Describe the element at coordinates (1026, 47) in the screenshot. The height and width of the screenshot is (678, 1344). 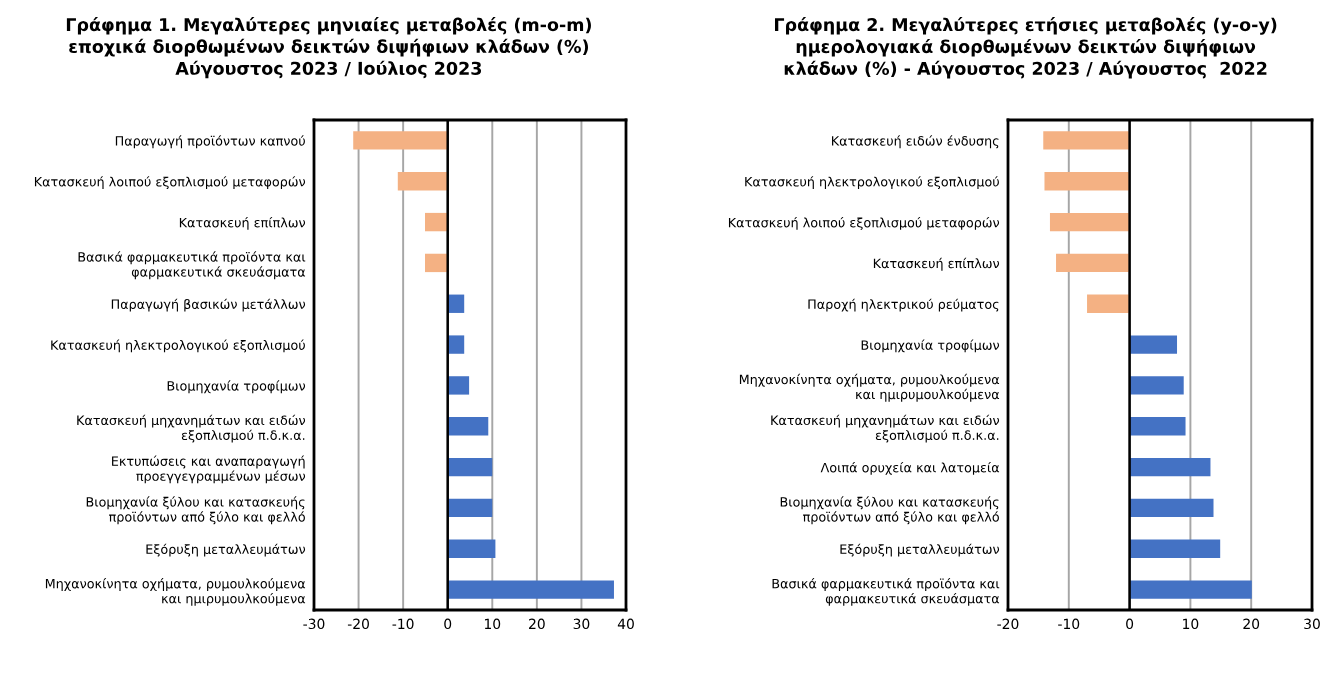
I see `chart-title: Γράφημα 2. Μεγαλύτερες ετήσιες μεταβολές (y-o-y) ημερολογιακά διορθωμένων δεικτών διψήφιων κλάδων (%) - Αύγουστος 2023 / Αύγουστος 2022` at that location.